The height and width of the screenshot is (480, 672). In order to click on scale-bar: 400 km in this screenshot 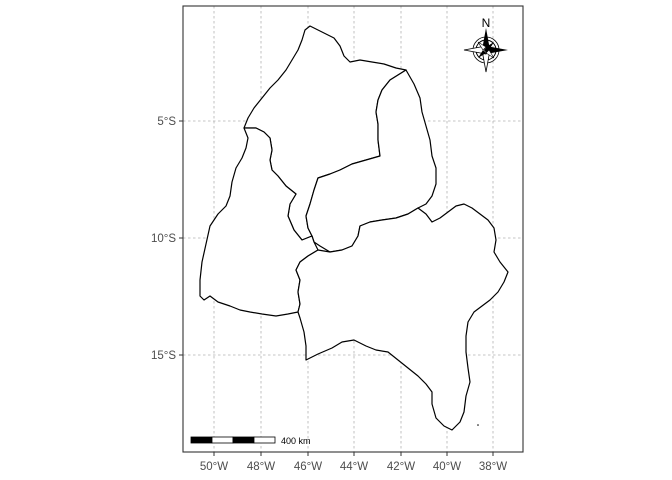, I will do `click(250, 441)`.